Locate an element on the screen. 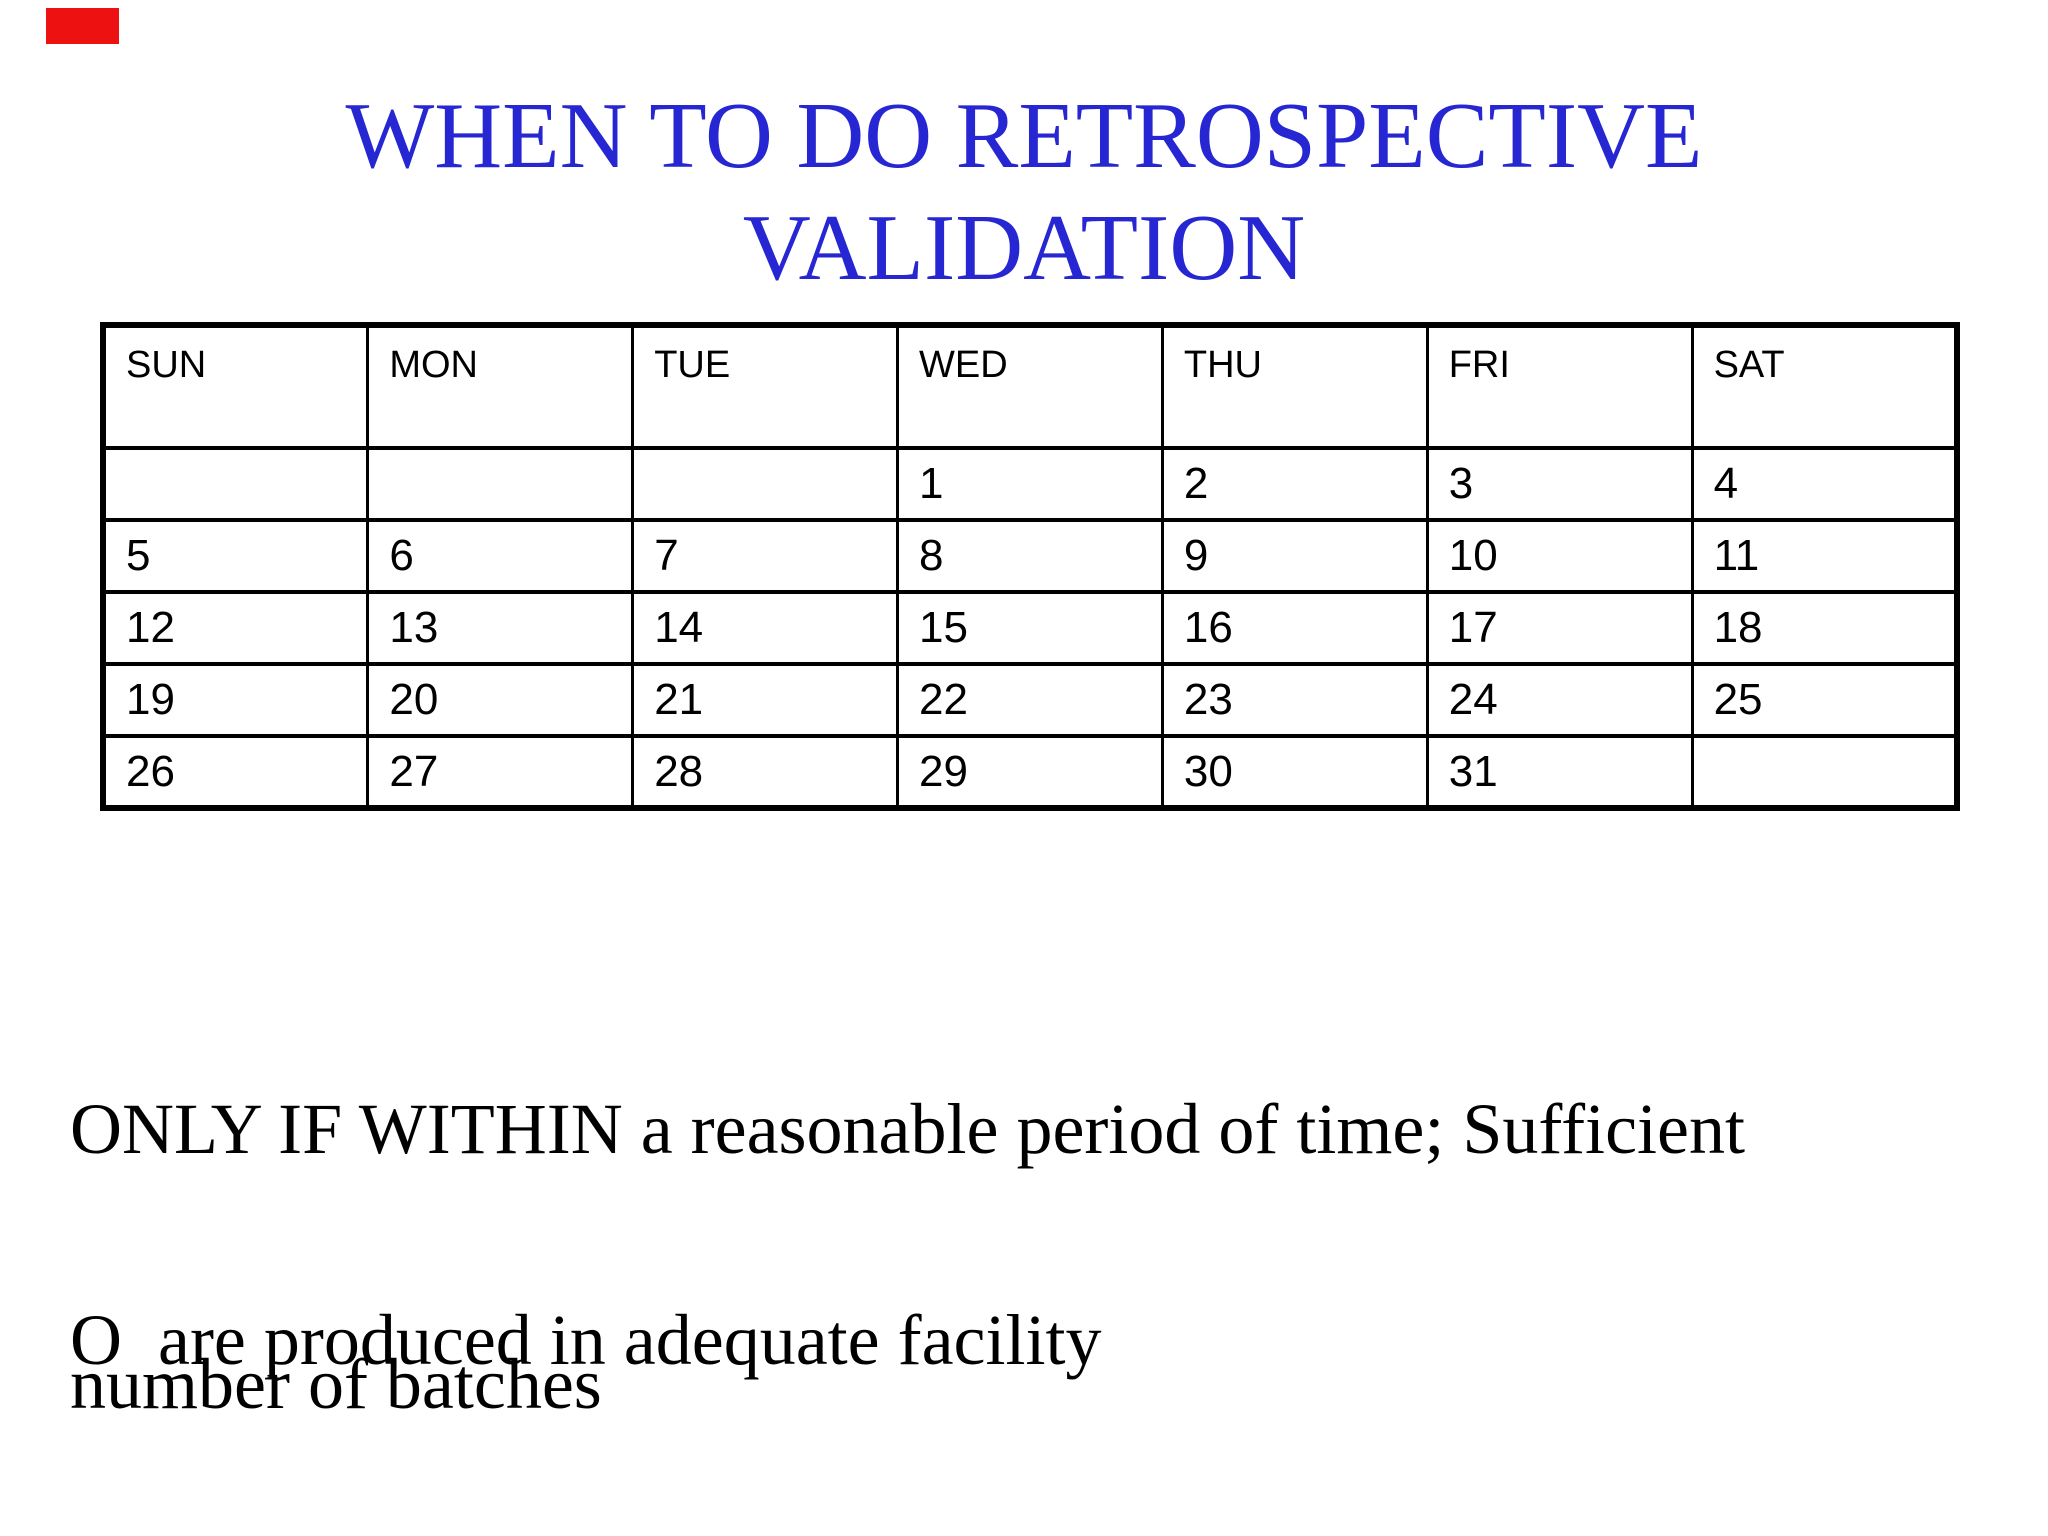 The image size is (2048, 1536). calendar-cell: 5 is located at coordinates (235, 556).